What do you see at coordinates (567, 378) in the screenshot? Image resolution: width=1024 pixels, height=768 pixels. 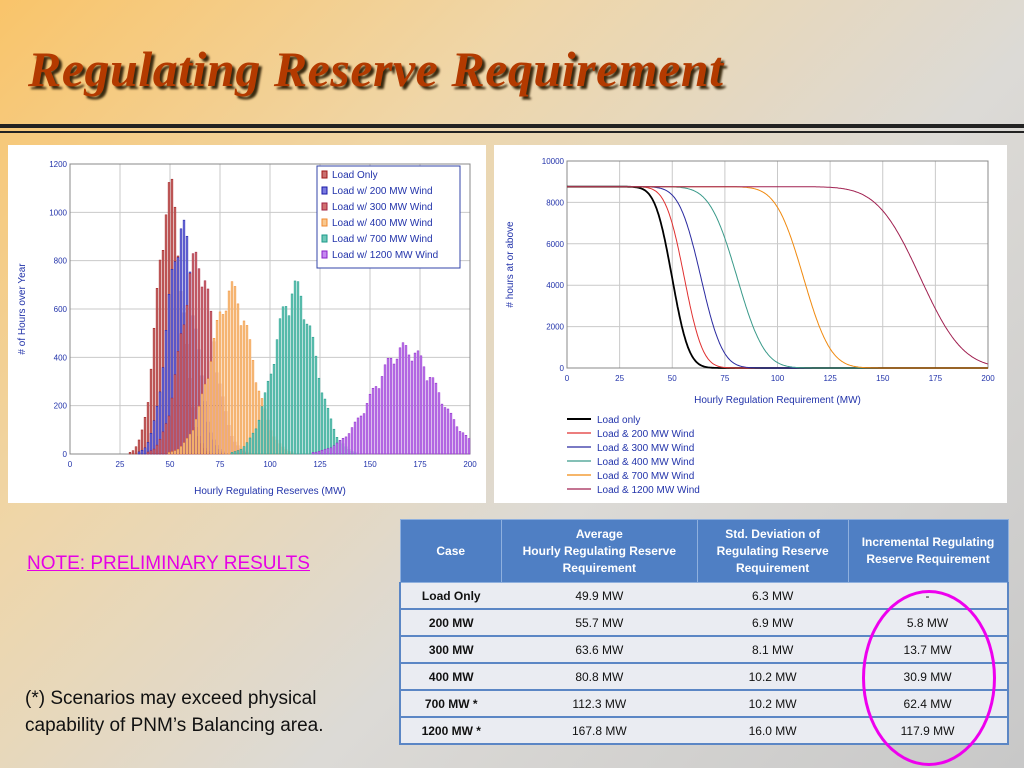 I see `x-tick-label: 0` at bounding box center [567, 378].